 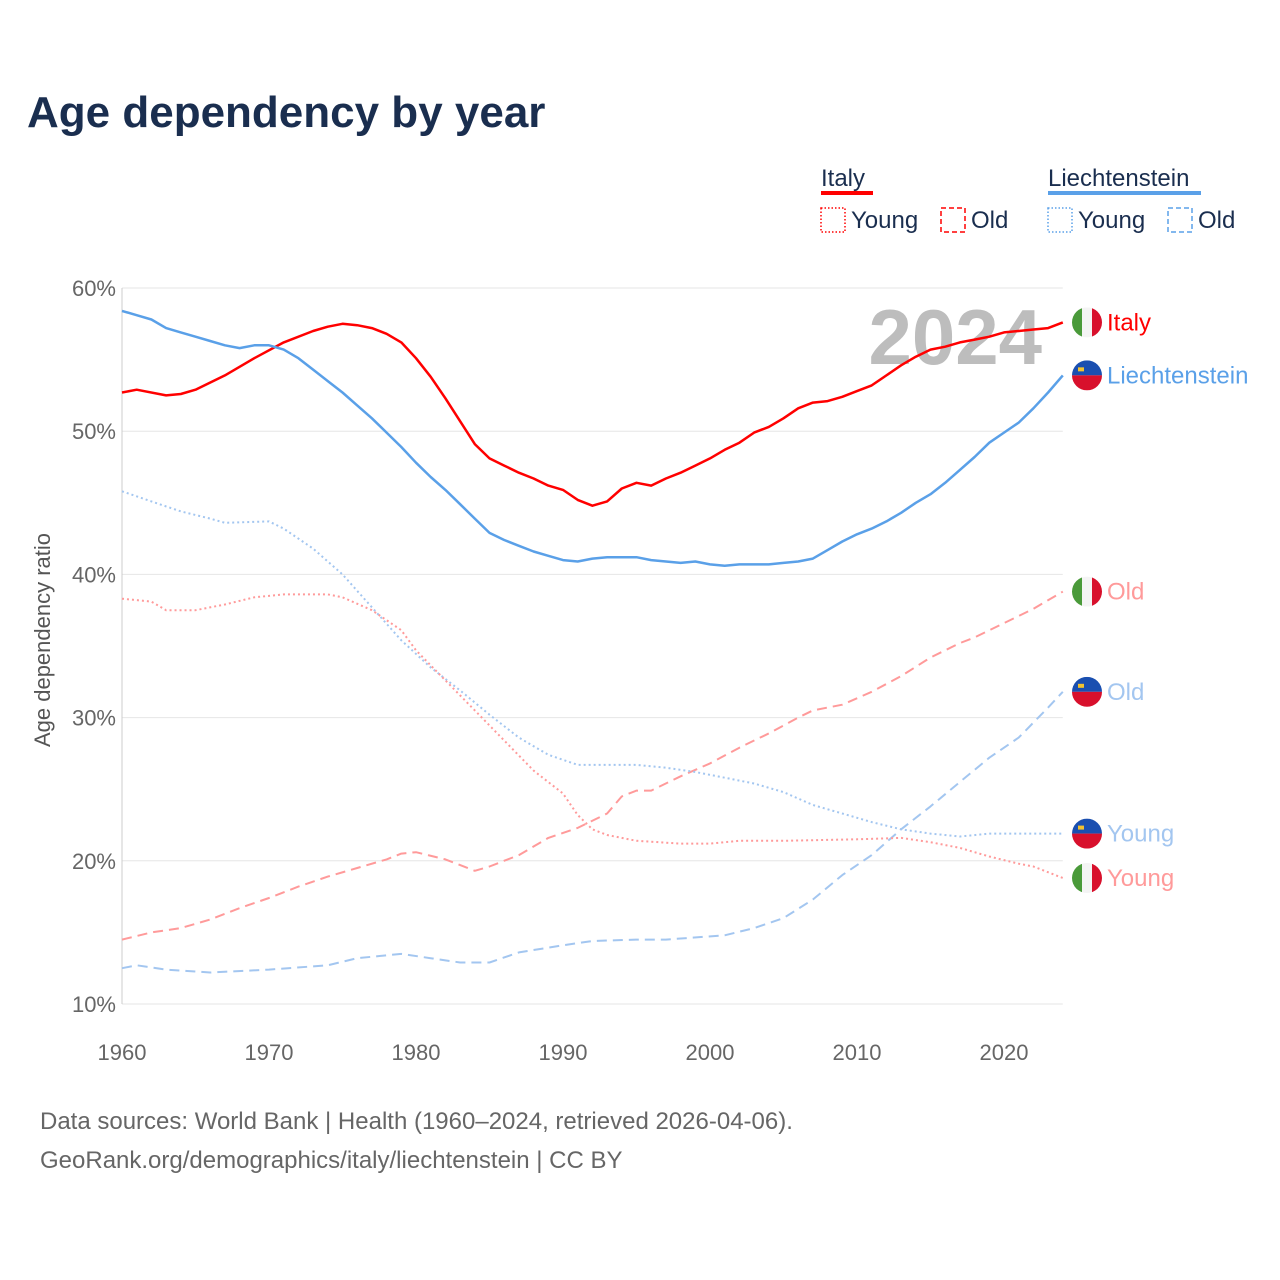 What do you see at coordinates (857, 1052) in the screenshot?
I see `x-tick-label: 2010` at bounding box center [857, 1052].